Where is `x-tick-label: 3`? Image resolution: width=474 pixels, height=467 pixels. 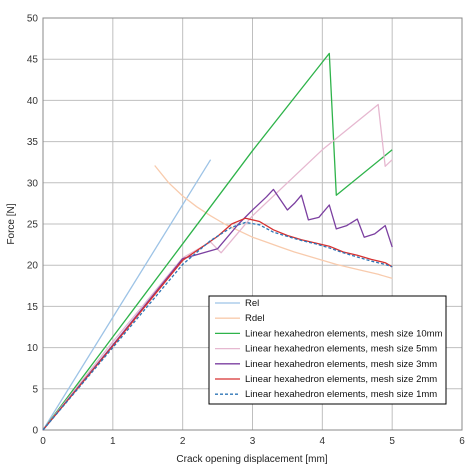 x-tick-label: 3 is located at coordinates (253, 441).